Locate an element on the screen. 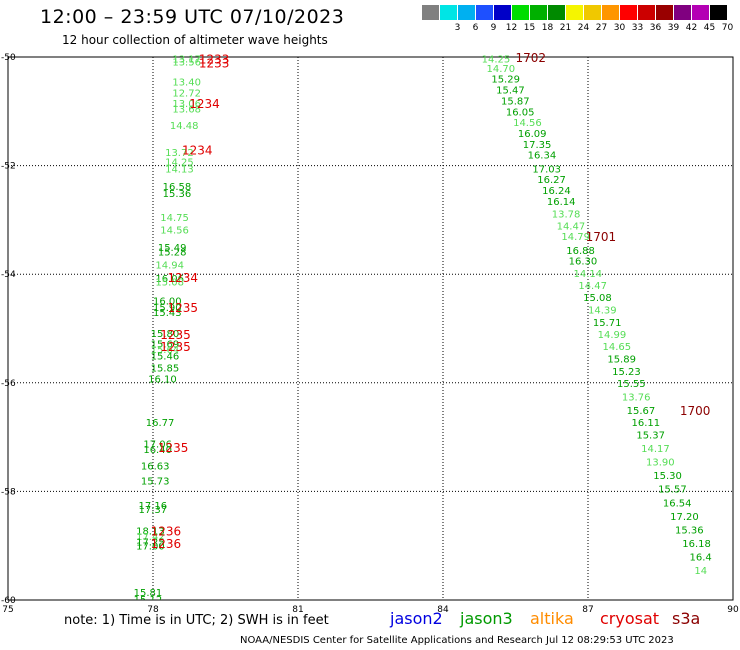  x-tick-label: 87 is located at coordinates (587, 610).